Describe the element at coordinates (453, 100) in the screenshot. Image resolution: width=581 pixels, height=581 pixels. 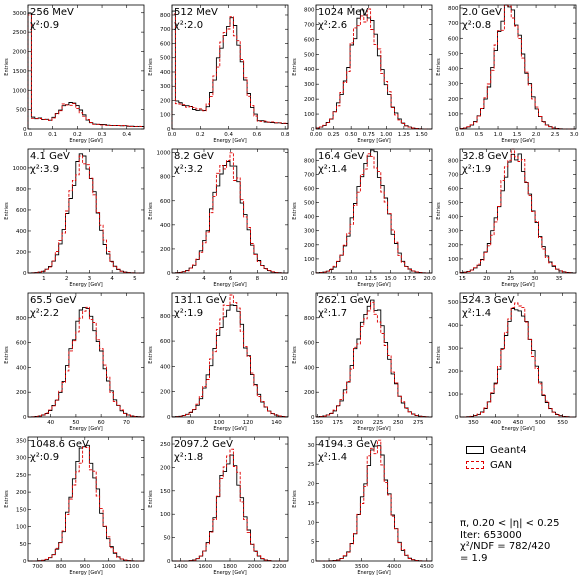
I see `y-tick-label-3-2: 200` at that location.